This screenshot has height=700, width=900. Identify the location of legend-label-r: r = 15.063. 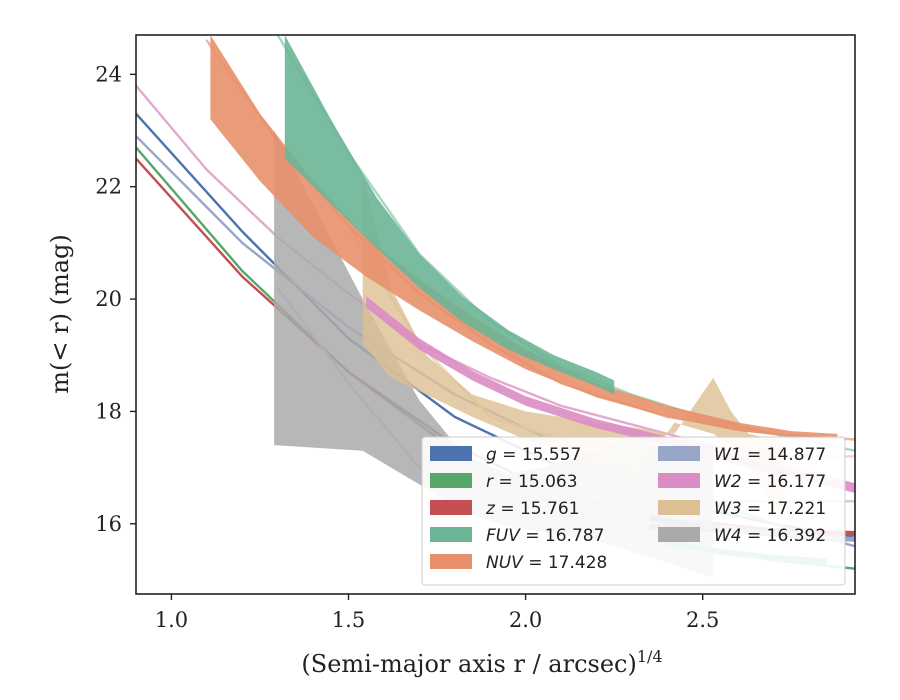
(532, 482).